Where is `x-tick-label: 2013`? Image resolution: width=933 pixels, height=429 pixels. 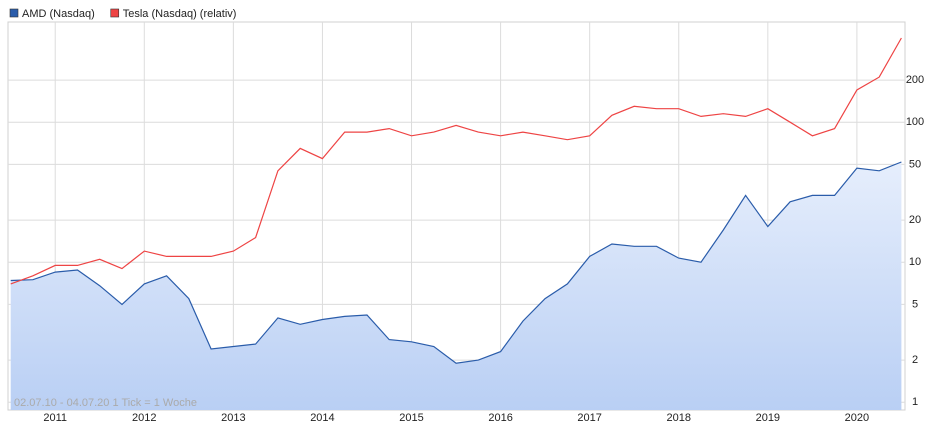
x-tick-label: 2013 is located at coordinates (233, 418).